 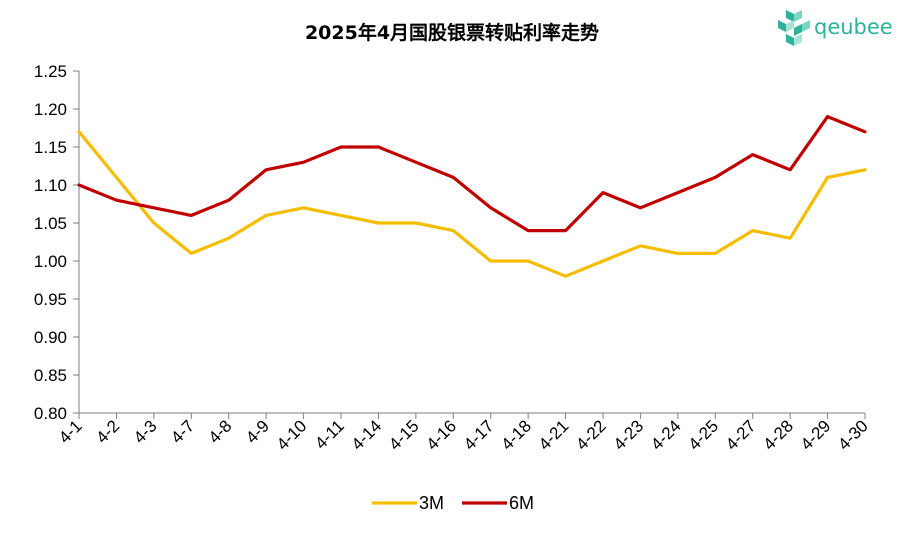 I want to click on x-tick-label: 4-15, so click(x=403, y=434).